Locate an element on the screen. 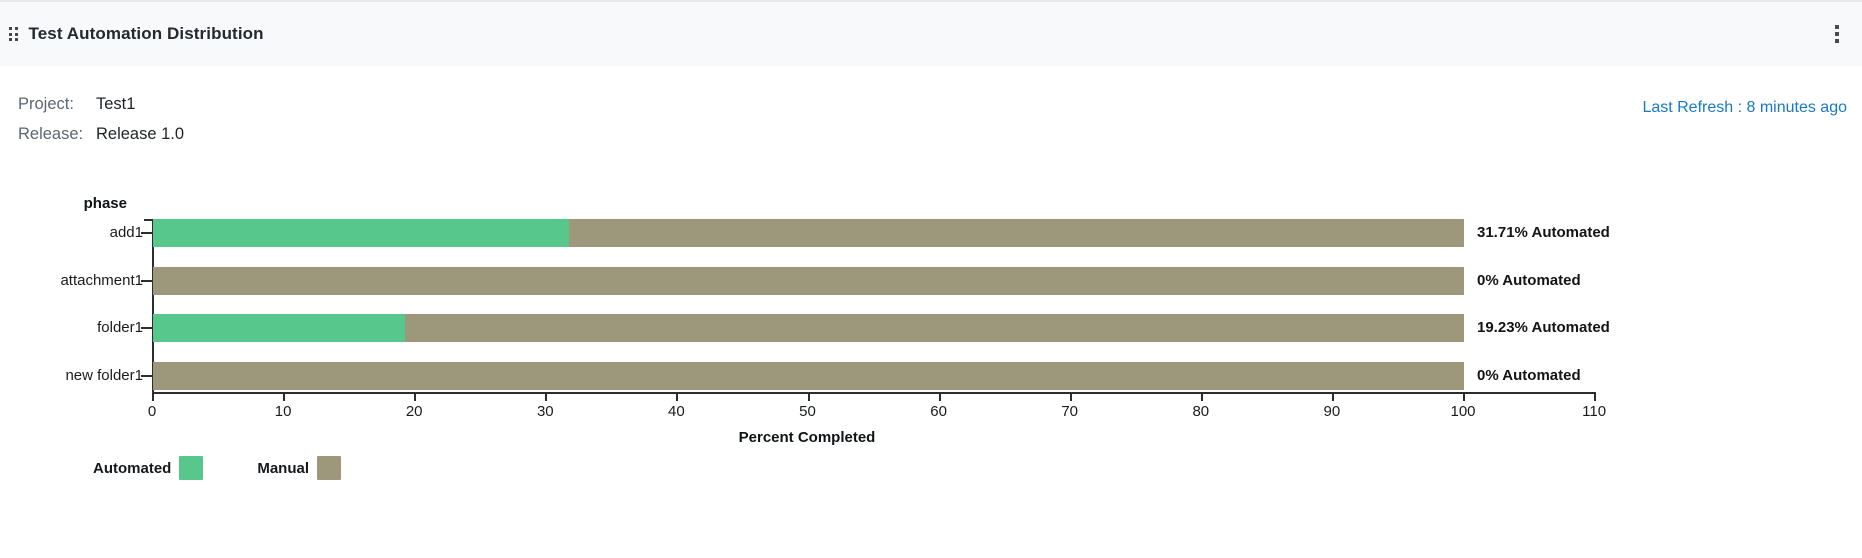  bar-value-label: 31.71% Automated is located at coordinates (1543, 232).